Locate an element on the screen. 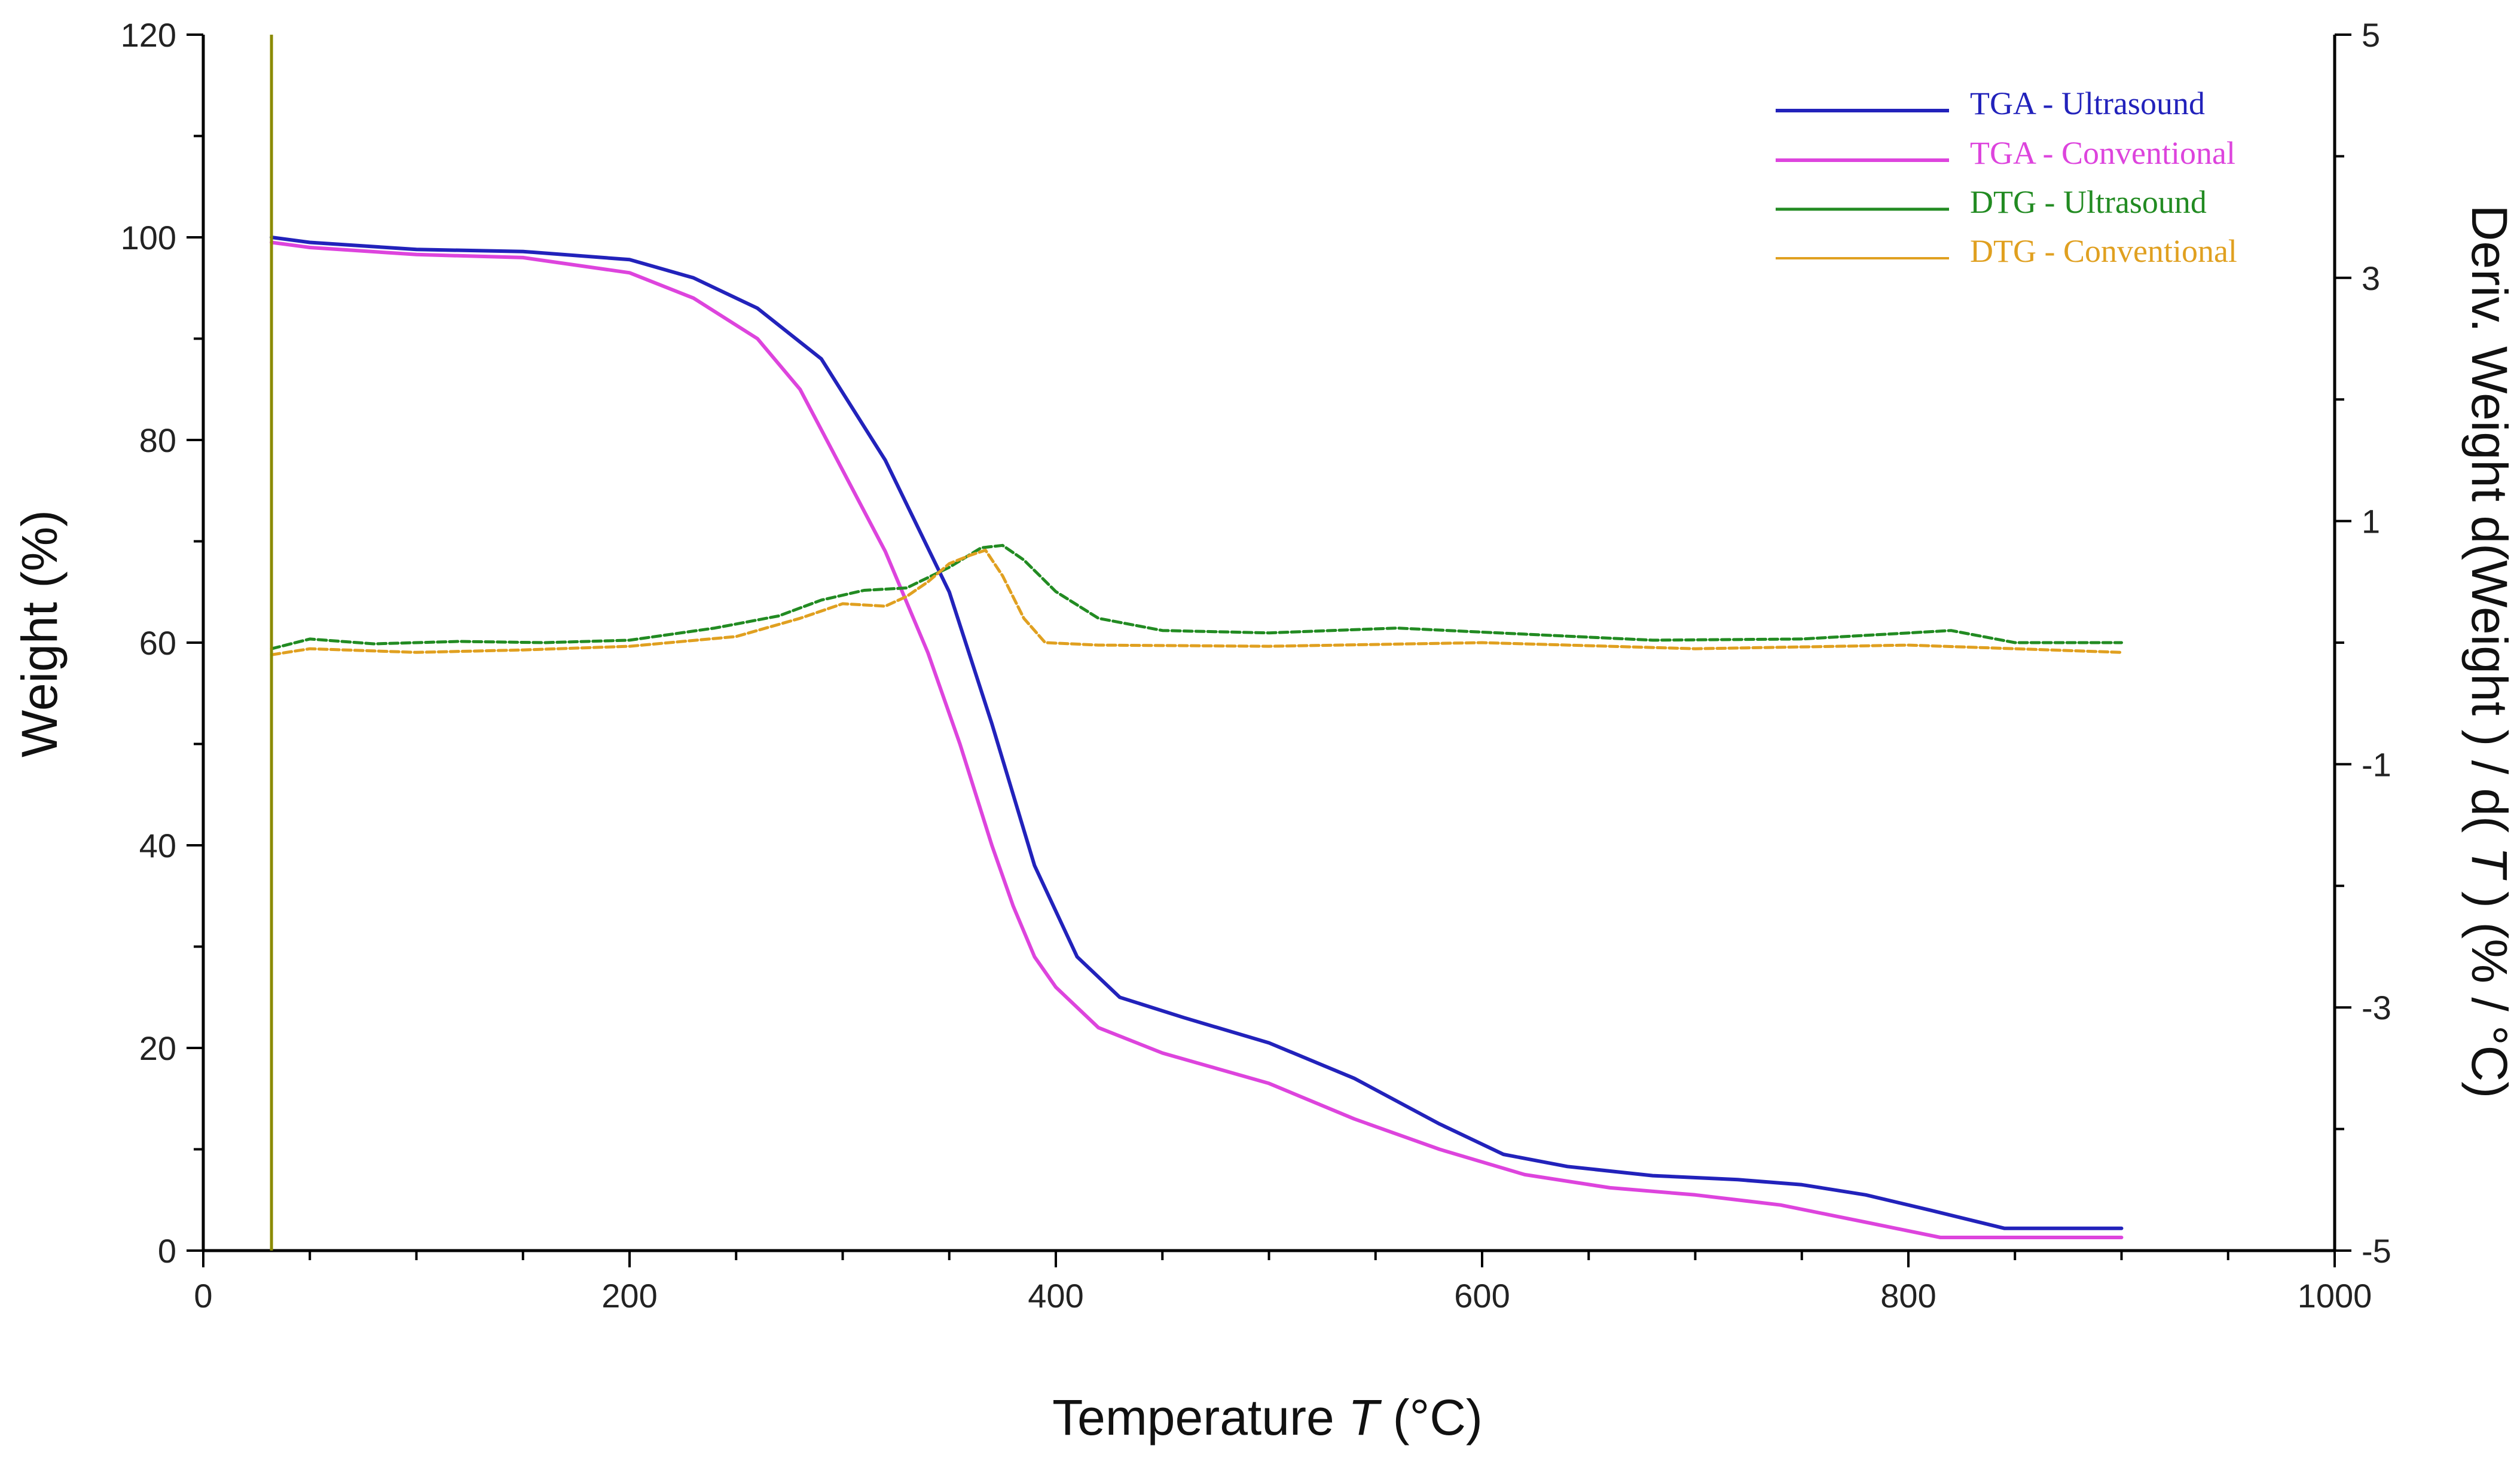  x-tick-label: 1000 is located at coordinates (2335, 1296).